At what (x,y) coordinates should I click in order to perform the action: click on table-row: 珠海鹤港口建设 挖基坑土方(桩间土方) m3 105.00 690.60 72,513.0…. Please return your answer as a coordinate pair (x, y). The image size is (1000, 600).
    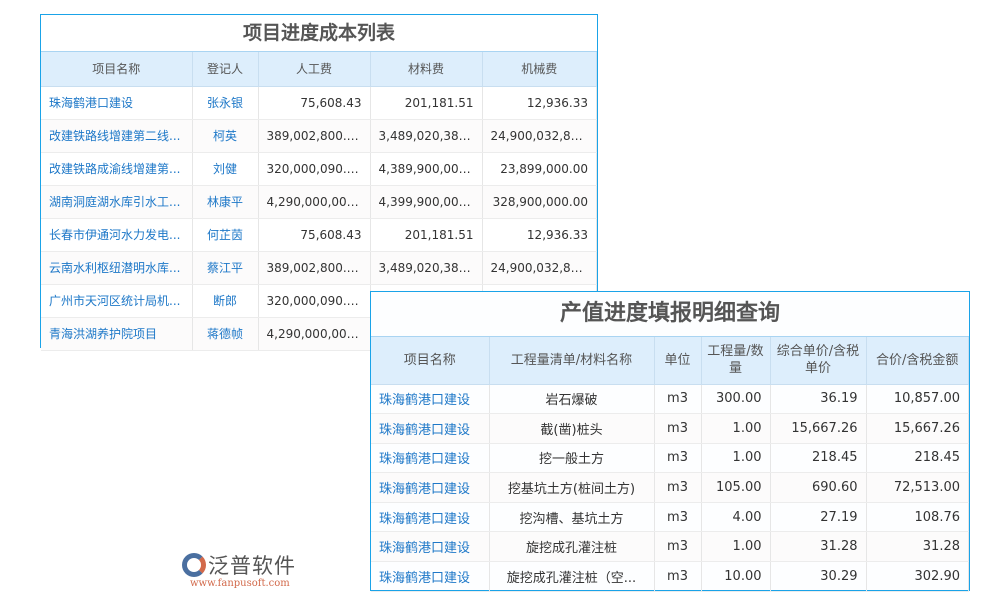
    Looking at the image, I should click on (670, 487).